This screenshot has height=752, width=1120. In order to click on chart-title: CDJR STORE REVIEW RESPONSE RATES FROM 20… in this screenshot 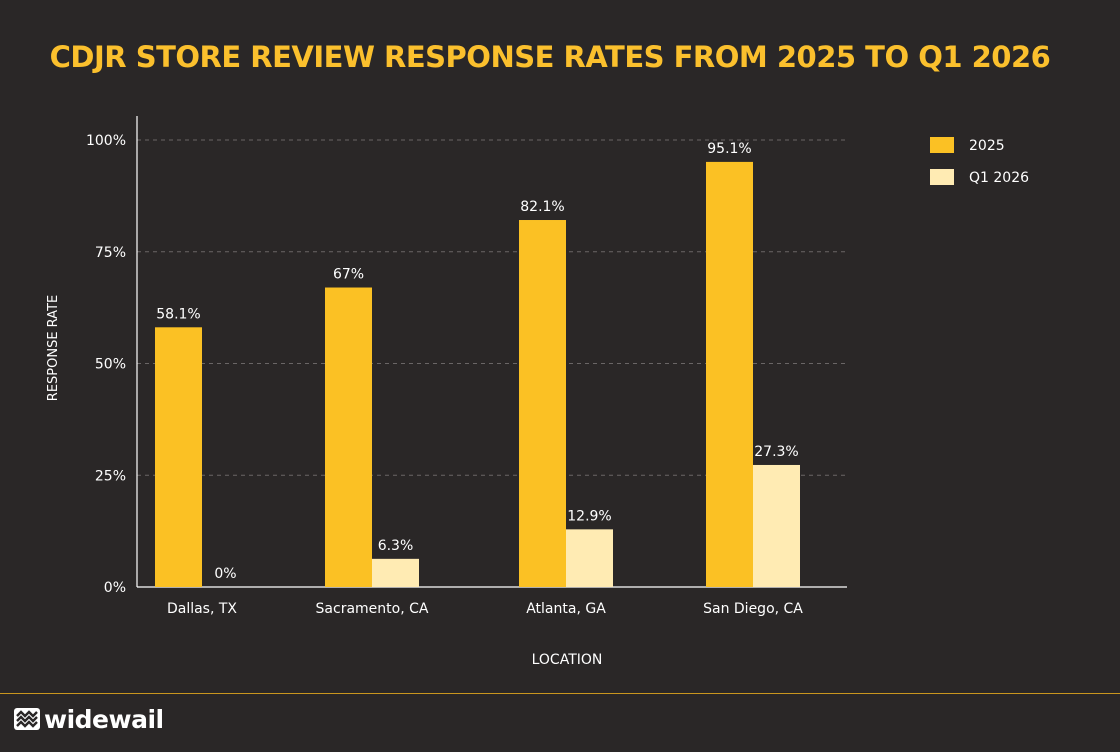, I will do `click(550, 57)`.